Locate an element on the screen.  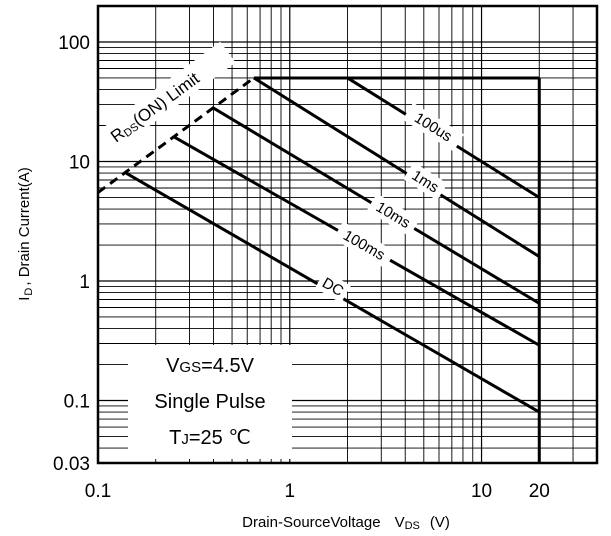
y-tick-label-2: 1 is located at coordinates (84, 282).